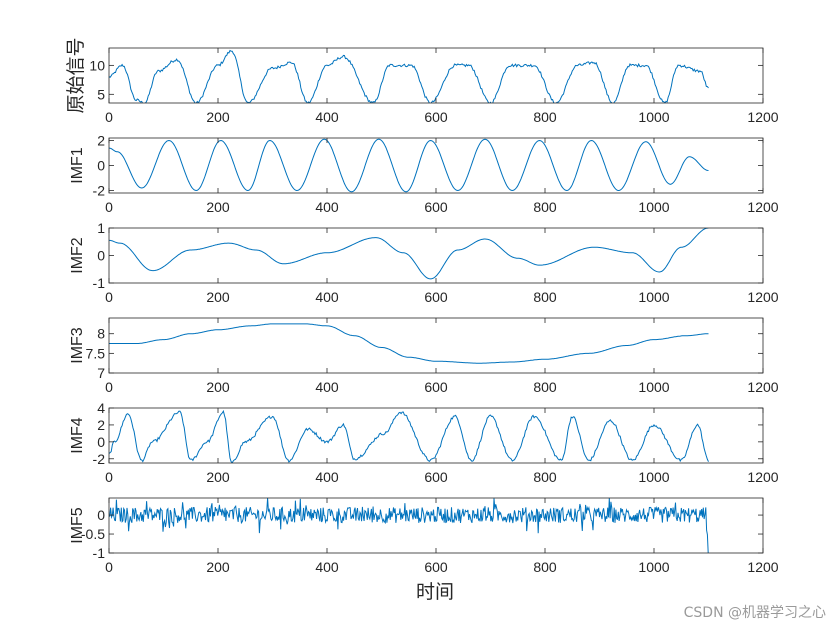 The width and height of the screenshot is (840, 630). Describe the element at coordinates (101, 94) in the screenshot. I see `y-tick-label: 5` at that location.